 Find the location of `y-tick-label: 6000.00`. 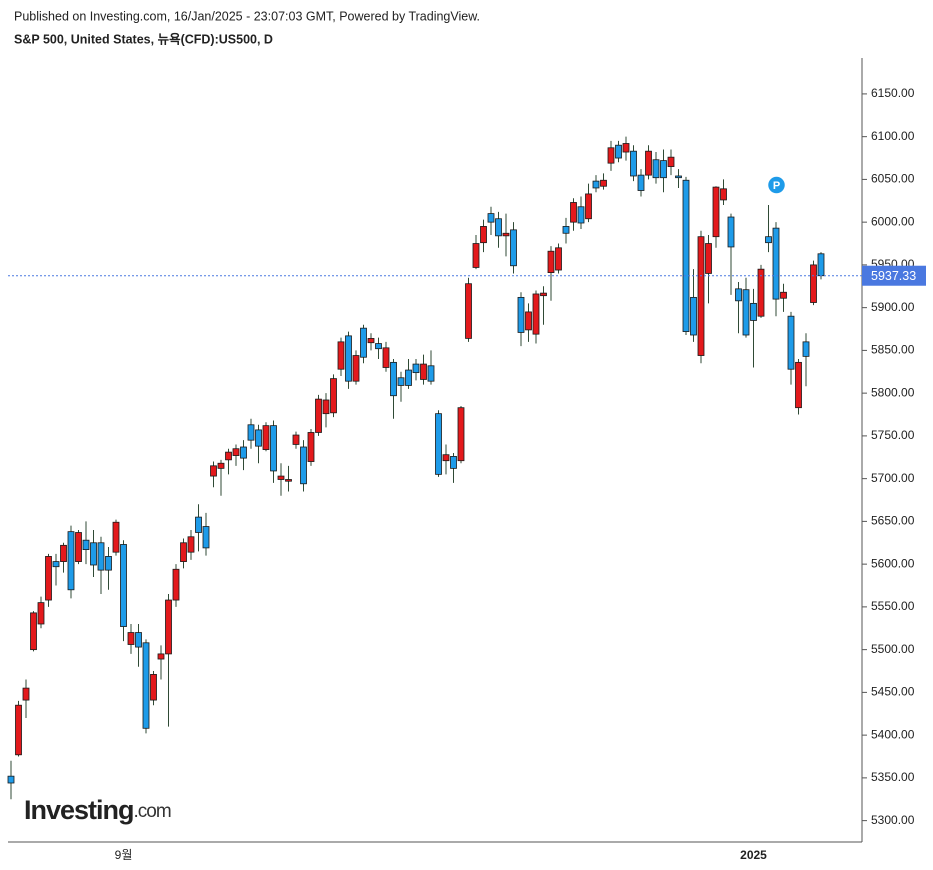

y-tick-label: 6000.00 is located at coordinates (893, 221).